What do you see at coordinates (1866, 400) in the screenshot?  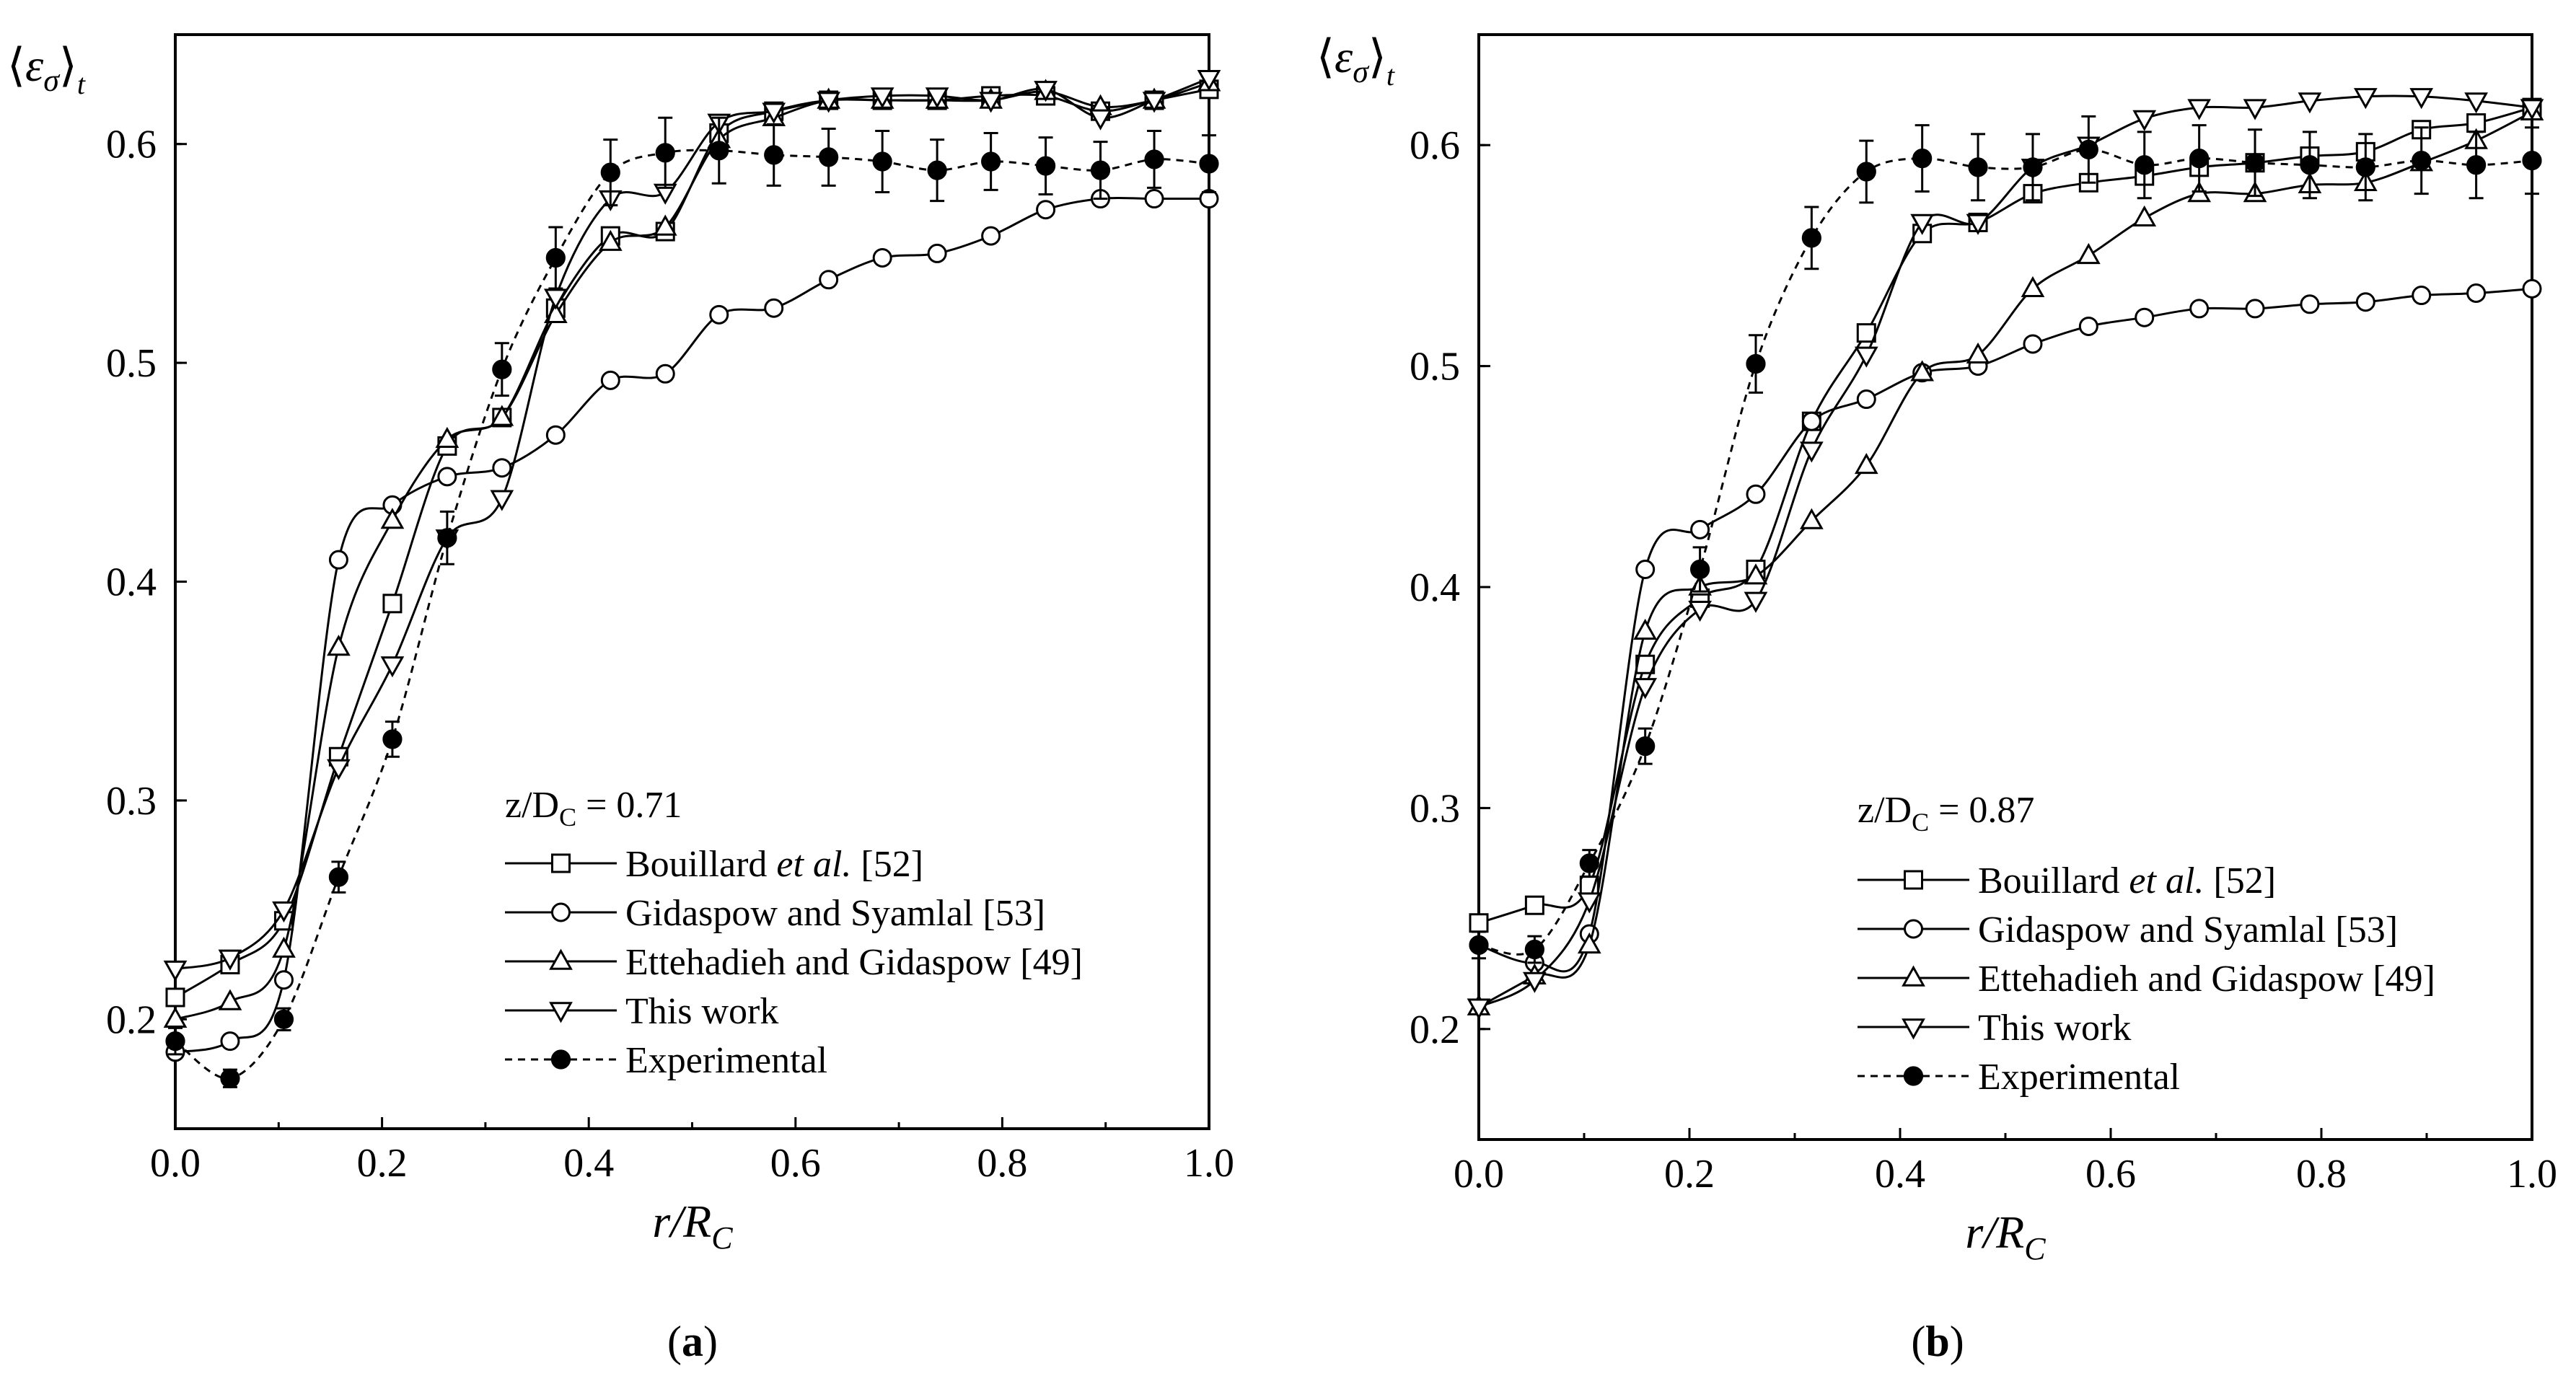 I see `marker-s1-p7` at bounding box center [1866, 400].